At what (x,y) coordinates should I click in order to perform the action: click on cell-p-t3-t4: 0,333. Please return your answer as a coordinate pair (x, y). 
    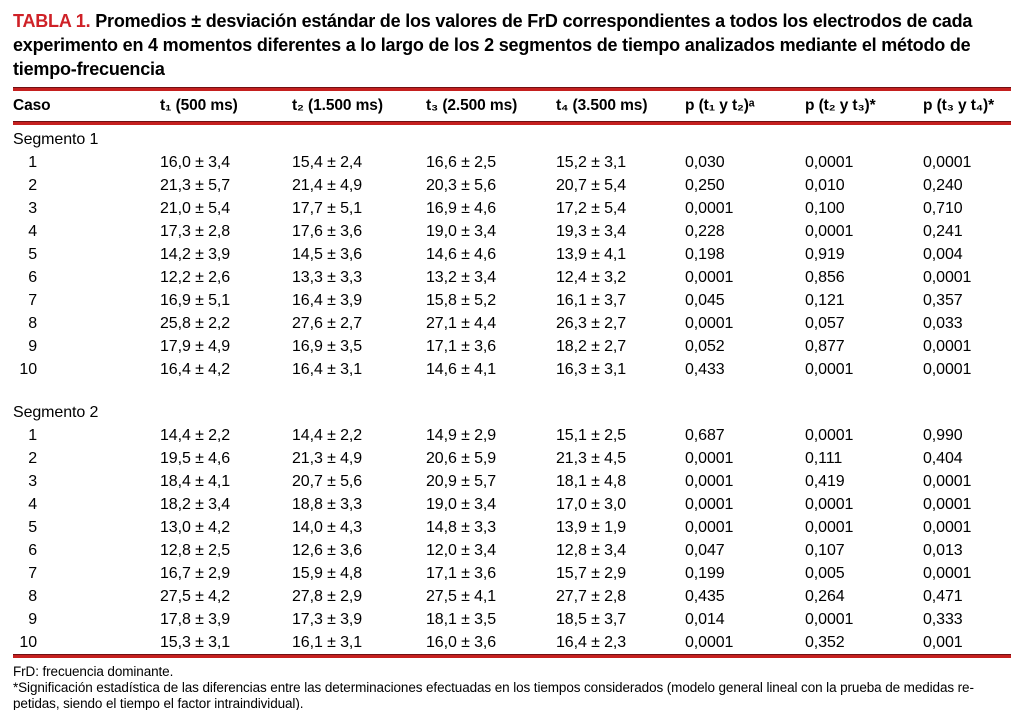
    Looking at the image, I should click on (943, 619).